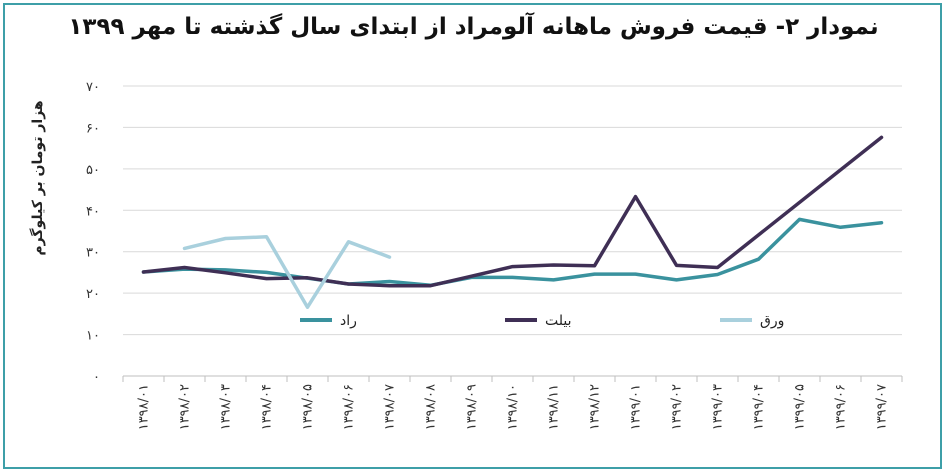 The height and width of the screenshot is (474, 947). I want to click on x-tick-label: ۱۳۹۹/۰۳, so click(718, 407).